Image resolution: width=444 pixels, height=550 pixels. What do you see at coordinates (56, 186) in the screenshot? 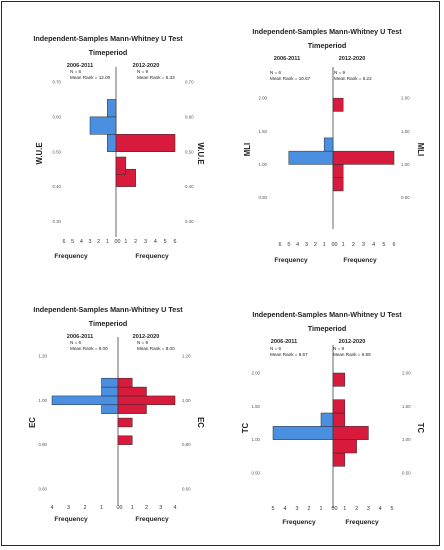
I see `y-tick-label-left: 0.40` at bounding box center [56, 186].